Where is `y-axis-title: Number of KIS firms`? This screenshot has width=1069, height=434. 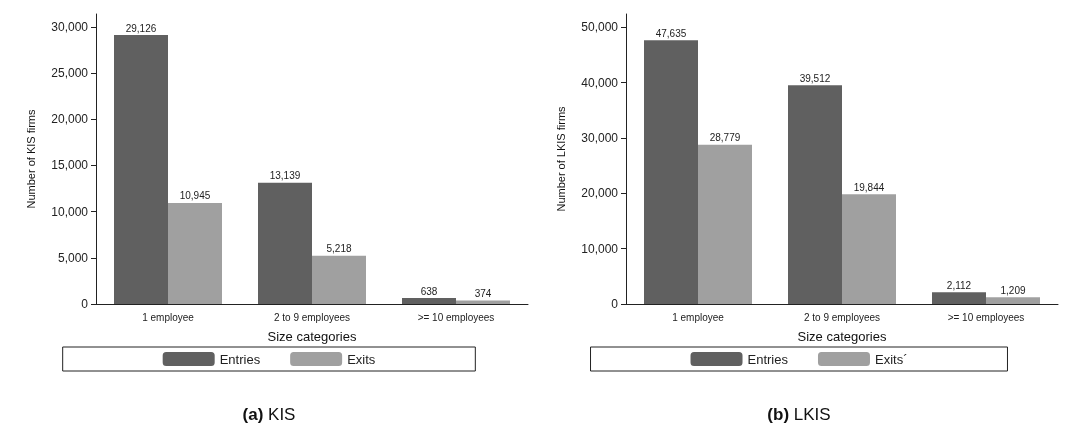 y-axis-title: Number of KIS firms is located at coordinates (30, 158).